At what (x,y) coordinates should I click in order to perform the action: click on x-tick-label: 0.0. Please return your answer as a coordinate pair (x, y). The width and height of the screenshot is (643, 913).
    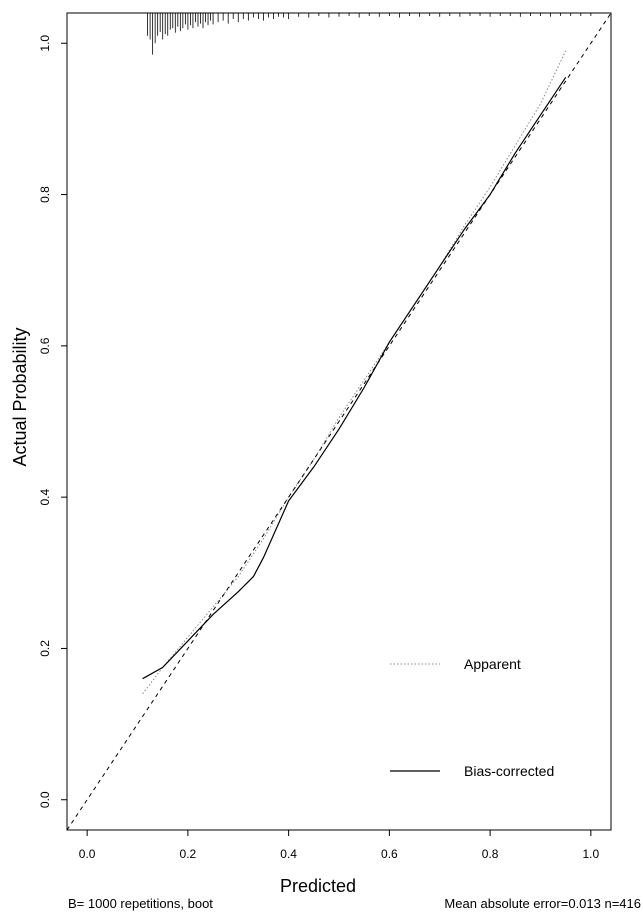
    Looking at the image, I should click on (87, 854).